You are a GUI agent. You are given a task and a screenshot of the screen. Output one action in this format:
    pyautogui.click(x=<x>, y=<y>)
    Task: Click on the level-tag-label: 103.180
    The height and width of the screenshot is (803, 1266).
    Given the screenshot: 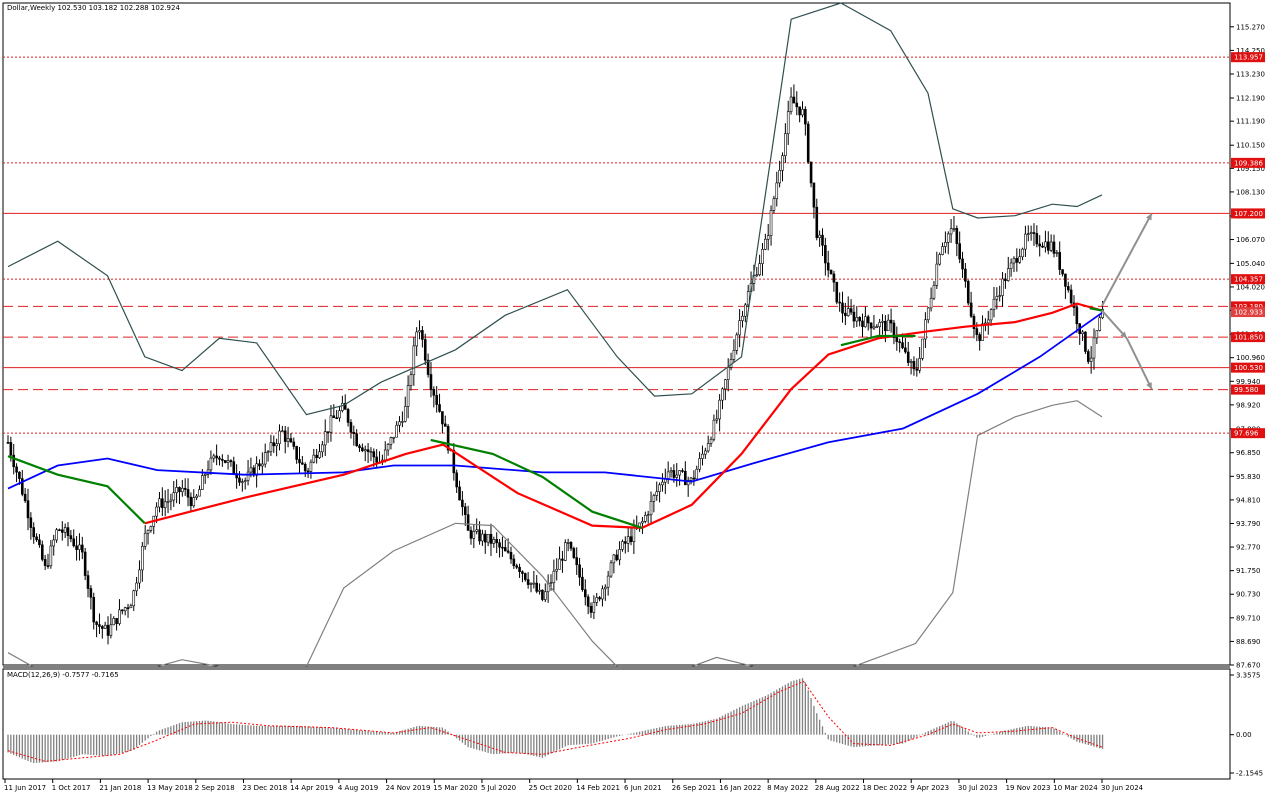 What is the action you would take?
    pyautogui.click(x=1248, y=307)
    